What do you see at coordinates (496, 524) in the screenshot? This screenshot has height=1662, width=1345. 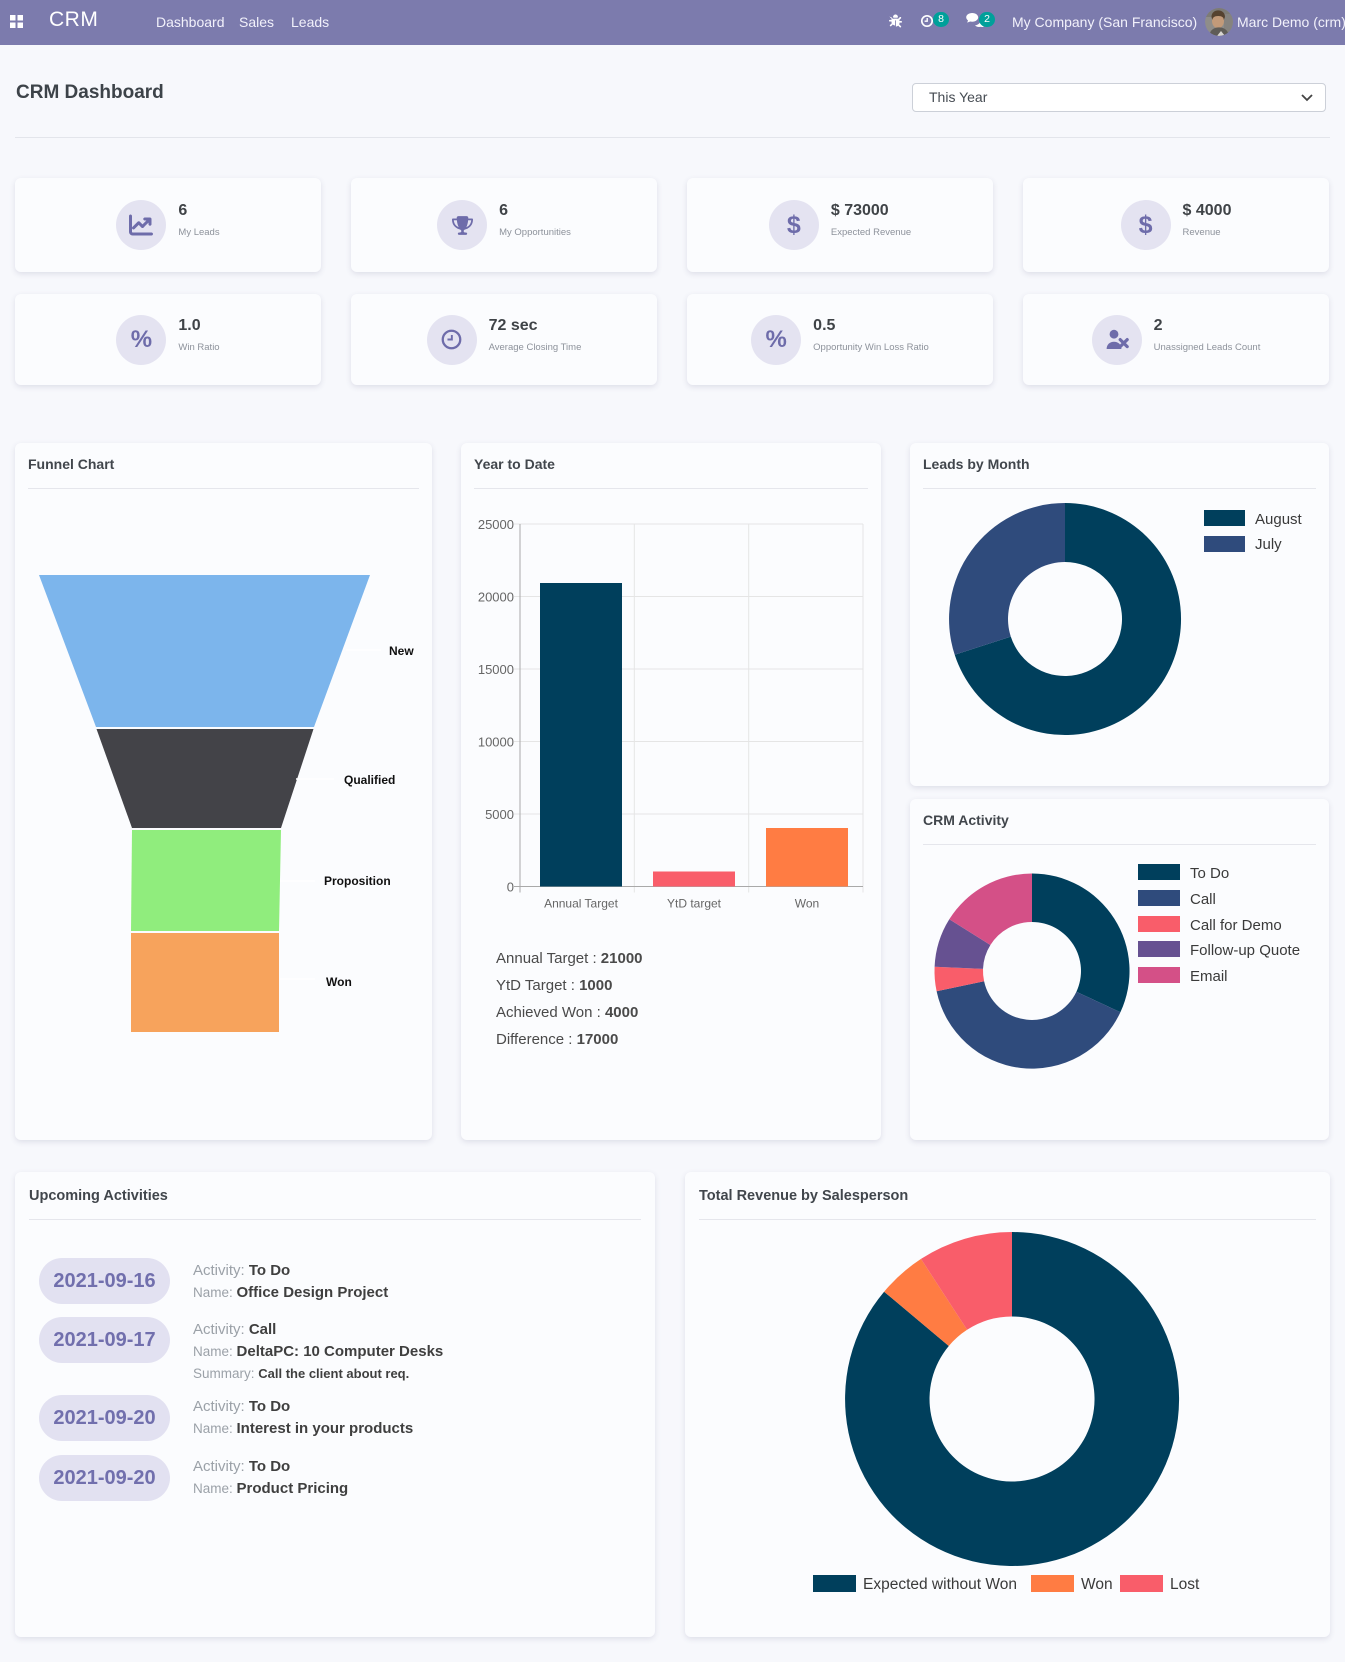 I see `svg-text: 25000` at bounding box center [496, 524].